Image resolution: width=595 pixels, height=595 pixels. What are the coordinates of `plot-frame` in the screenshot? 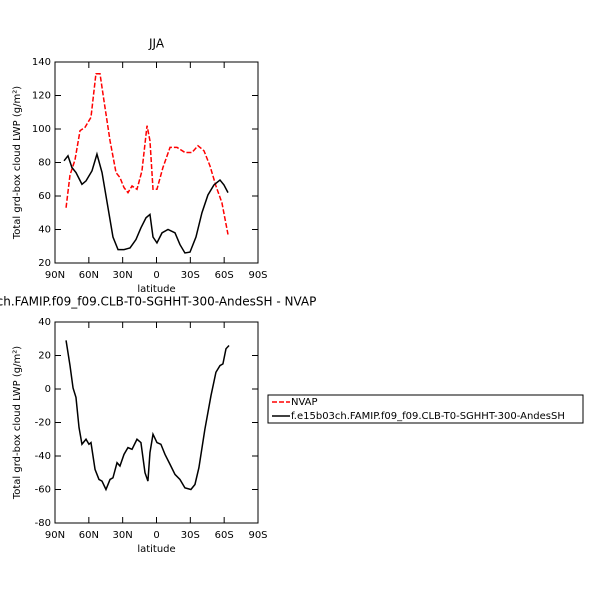 It's located at (156, 422).